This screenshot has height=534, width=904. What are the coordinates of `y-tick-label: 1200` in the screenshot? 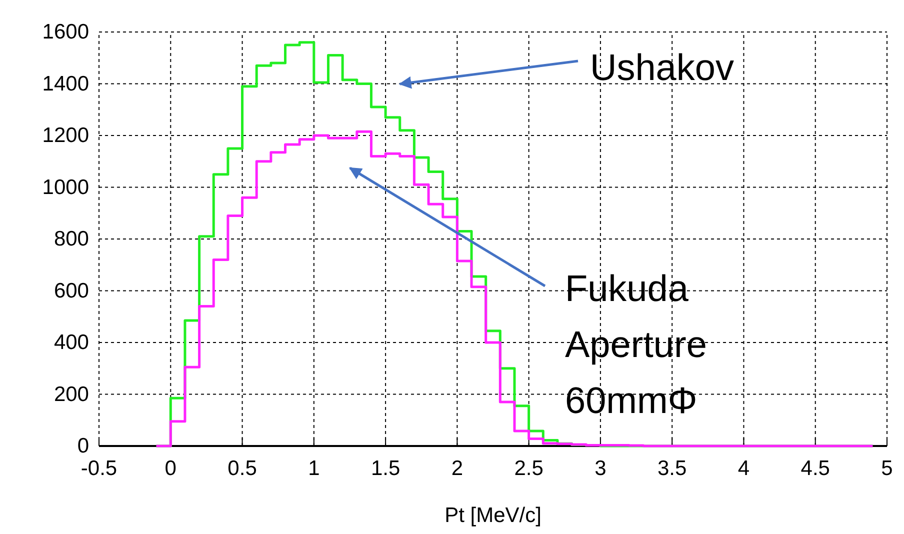 It's located at (65, 136).